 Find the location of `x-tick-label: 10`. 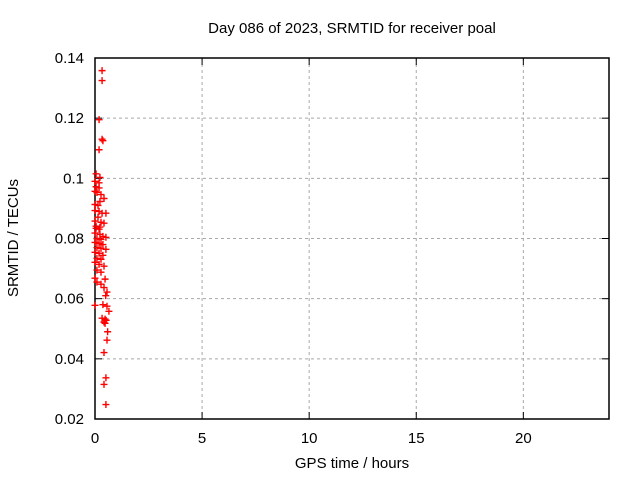

x-tick-label: 10 is located at coordinates (309, 438).